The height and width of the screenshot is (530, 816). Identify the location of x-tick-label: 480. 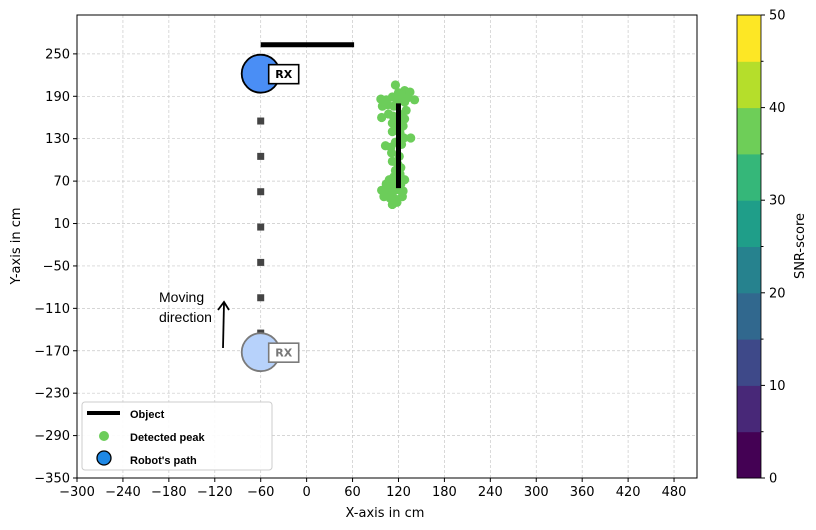
(674, 492).